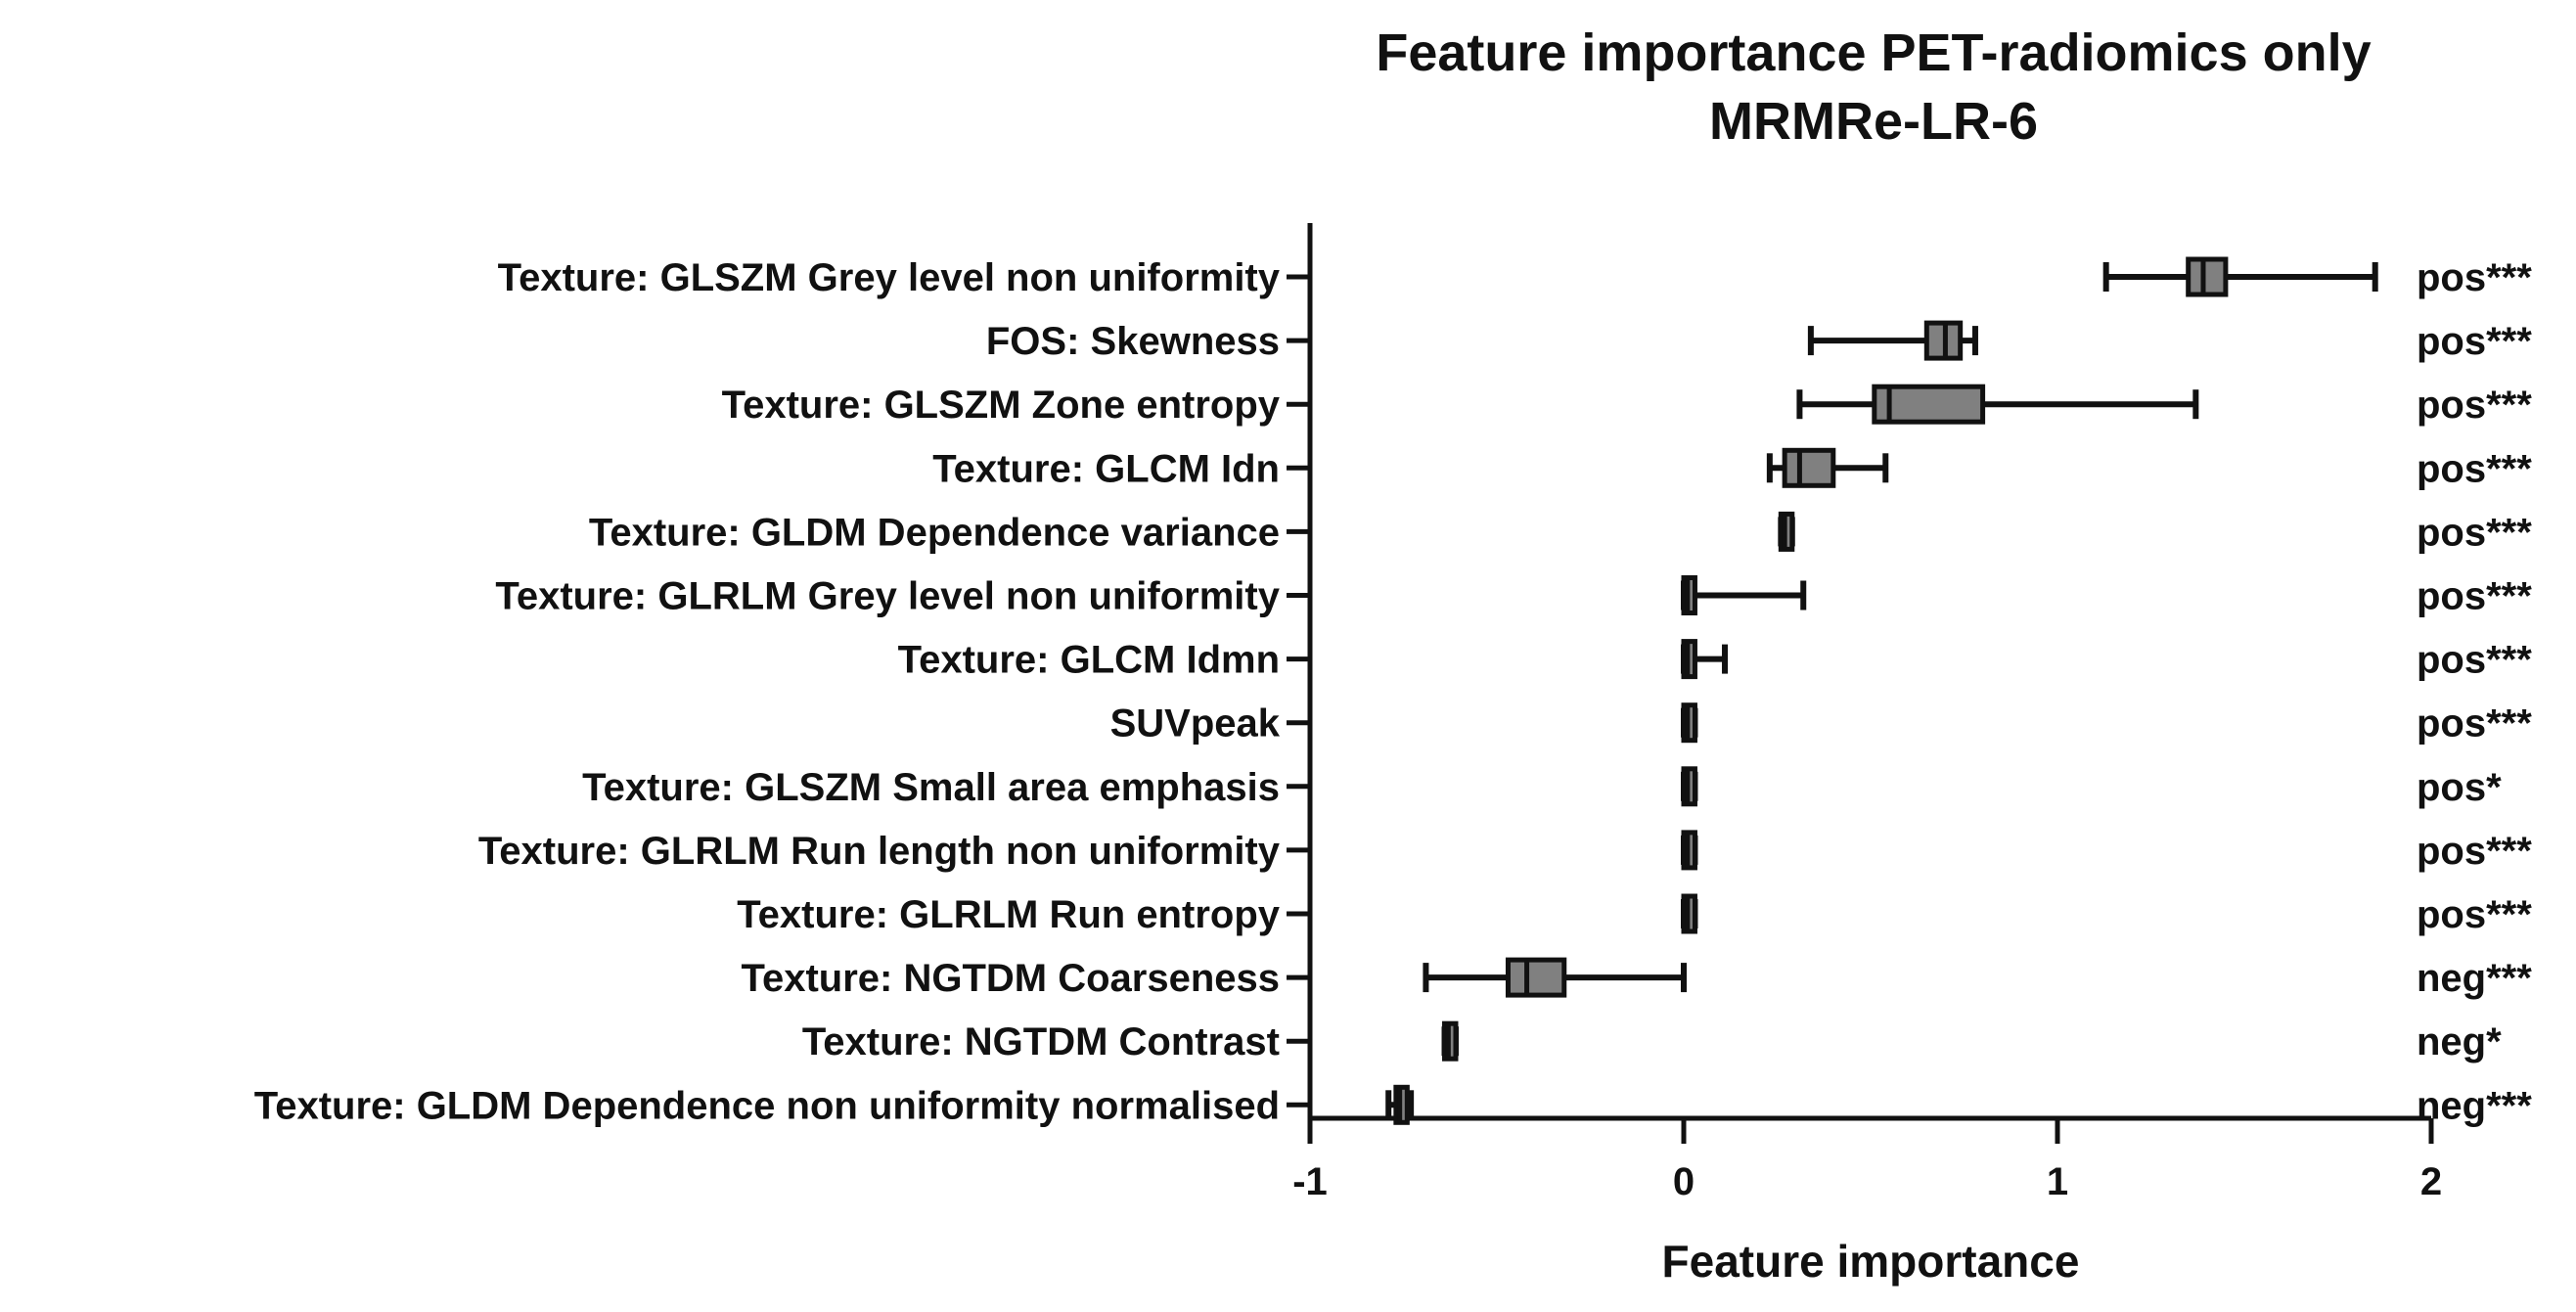  Describe the element at coordinates (1873, 52) in the screenshot. I see `chart-title-line-1: Feature importance PET-radiomics only` at that location.